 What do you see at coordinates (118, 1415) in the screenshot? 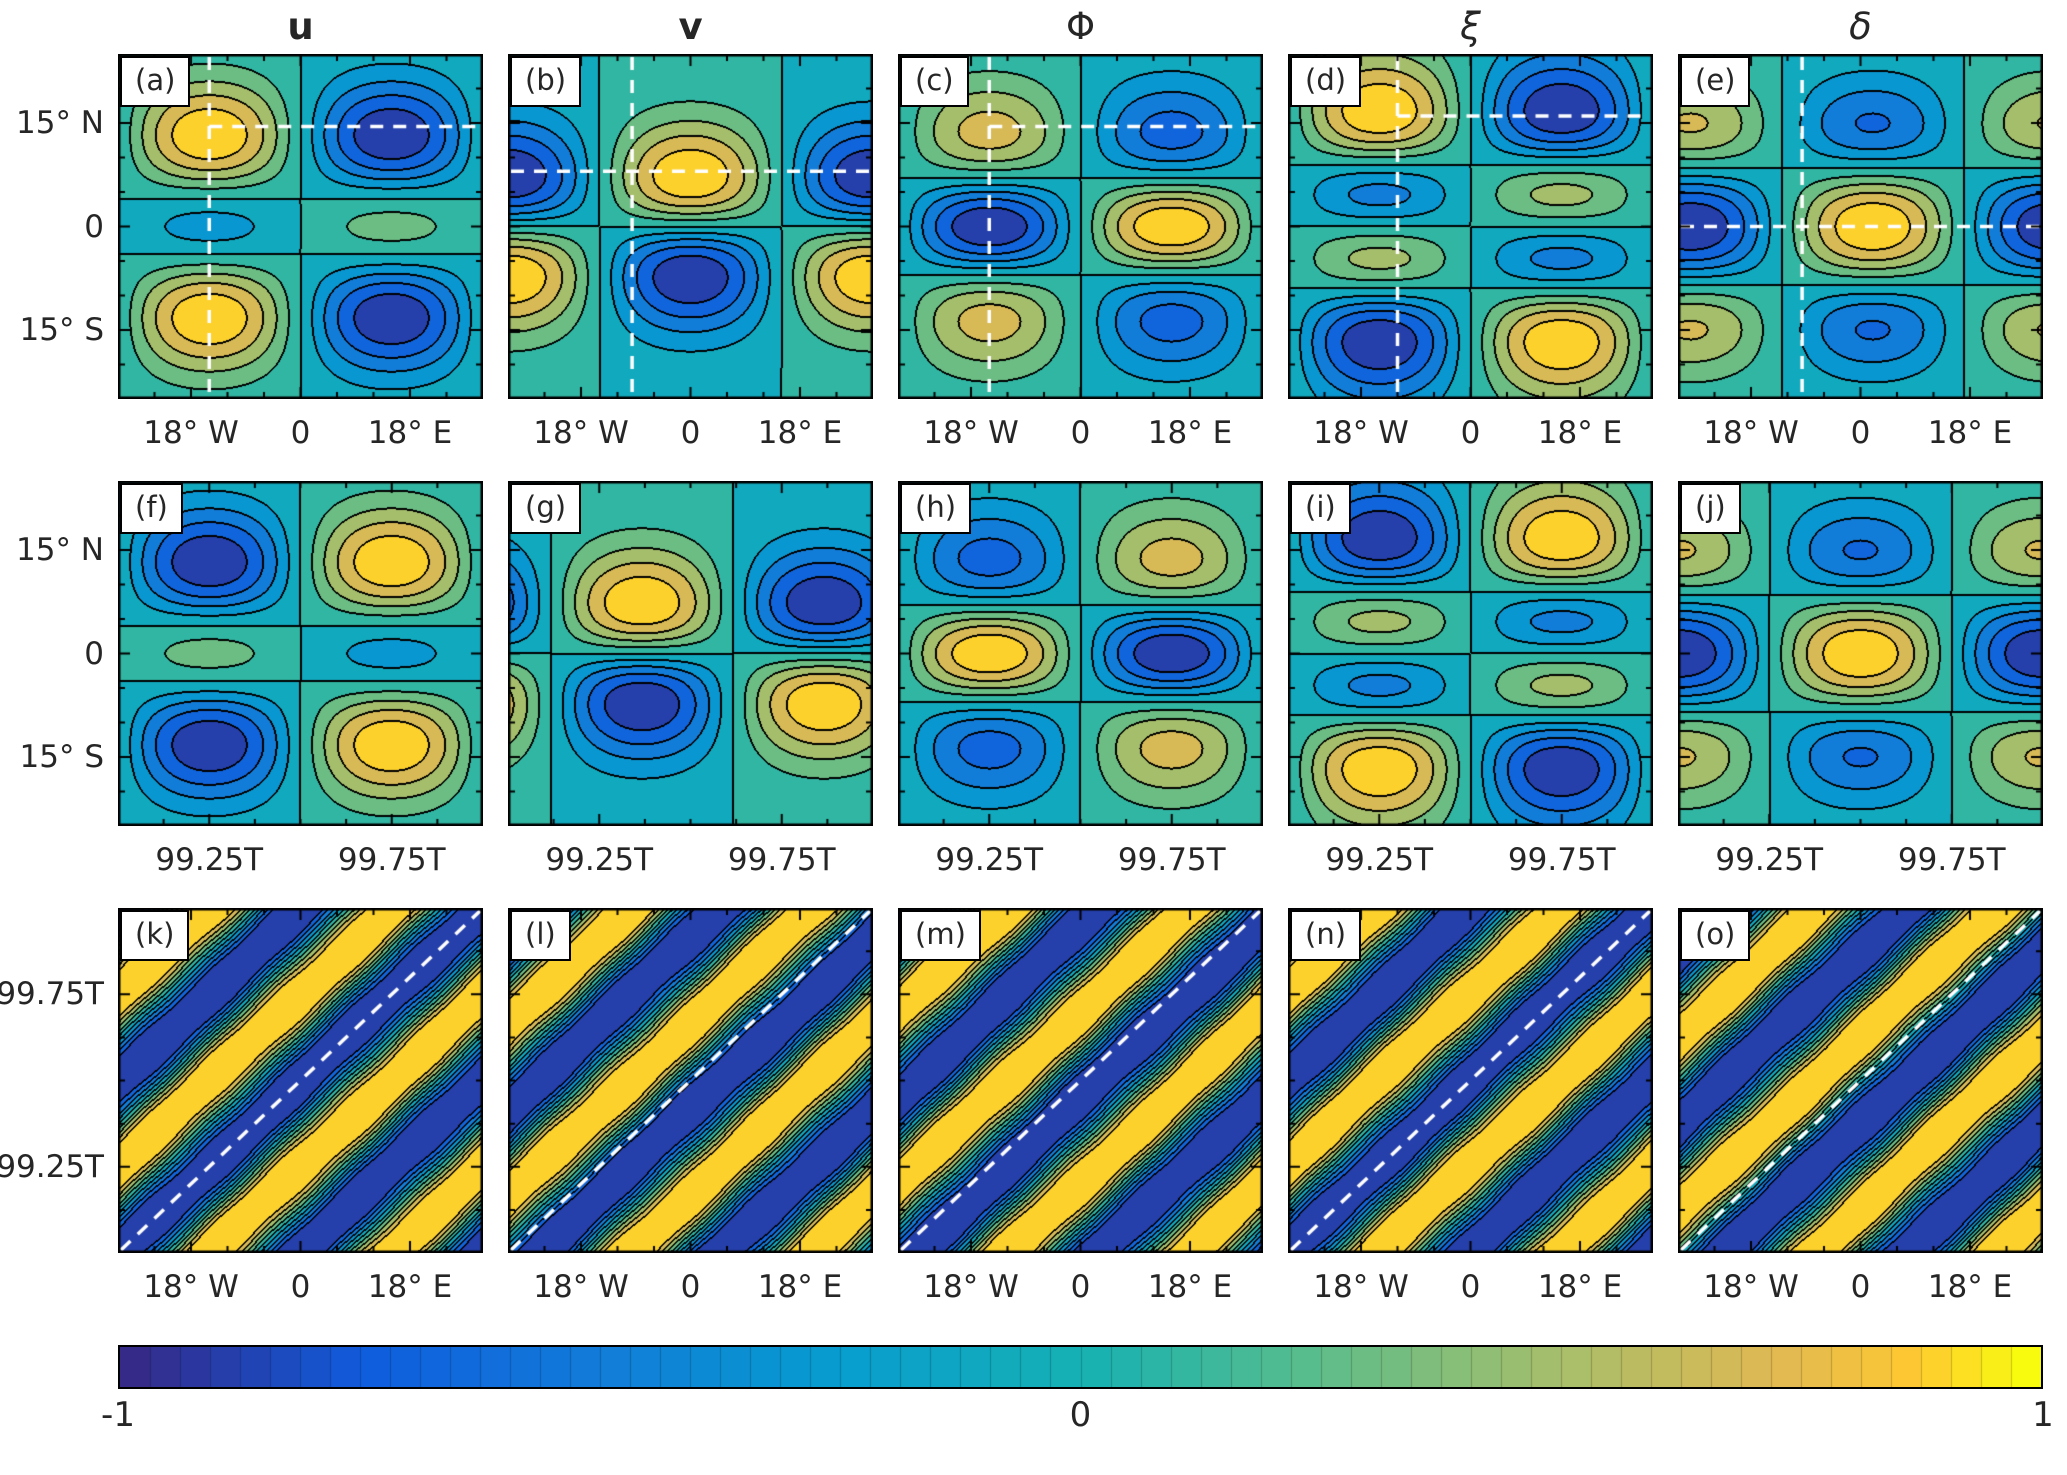
I see `colorbar-min-label: -1` at bounding box center [118, 1415].